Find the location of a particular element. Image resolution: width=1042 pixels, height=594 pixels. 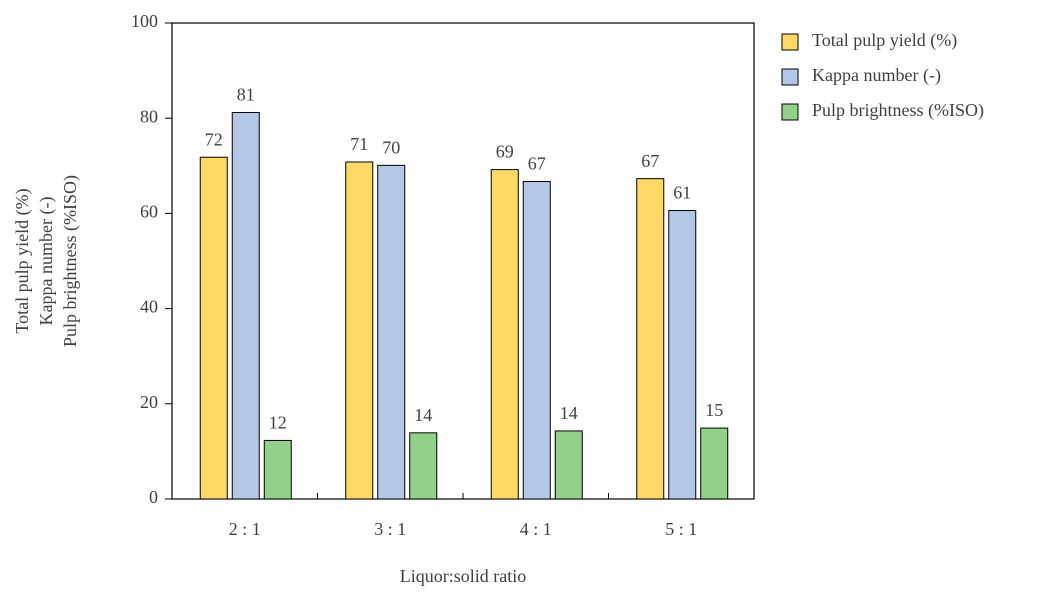

value-label: 61 is located at coordinates (682, 193).